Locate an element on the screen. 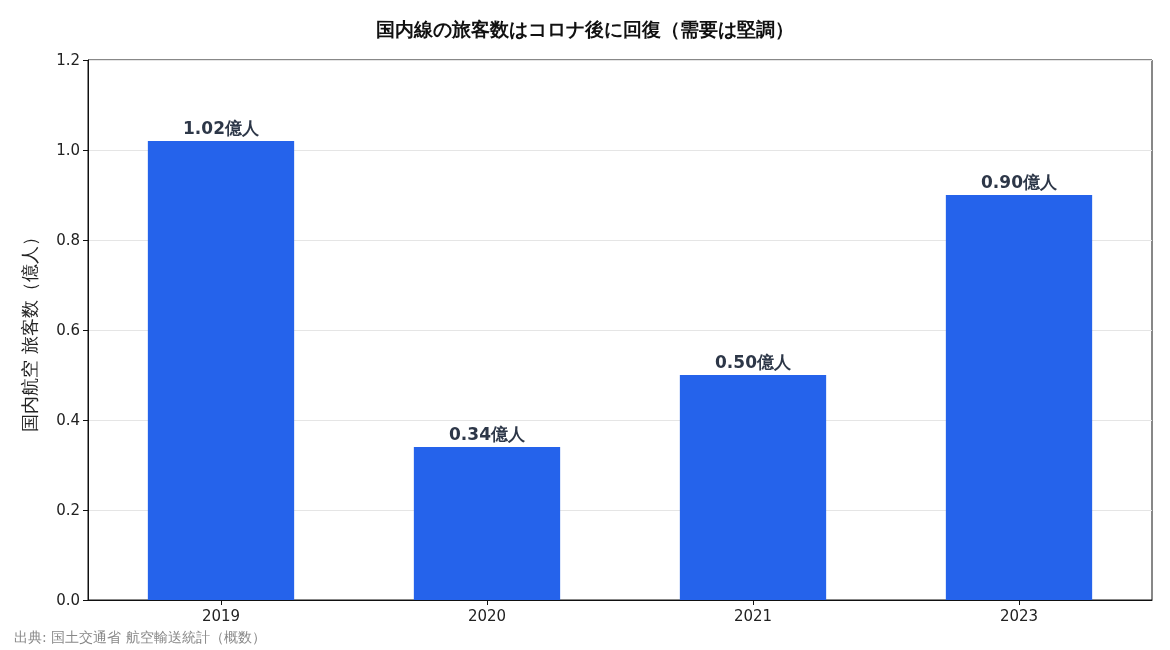  data-label: 1.02億人 is located at coordinates (221, 127).